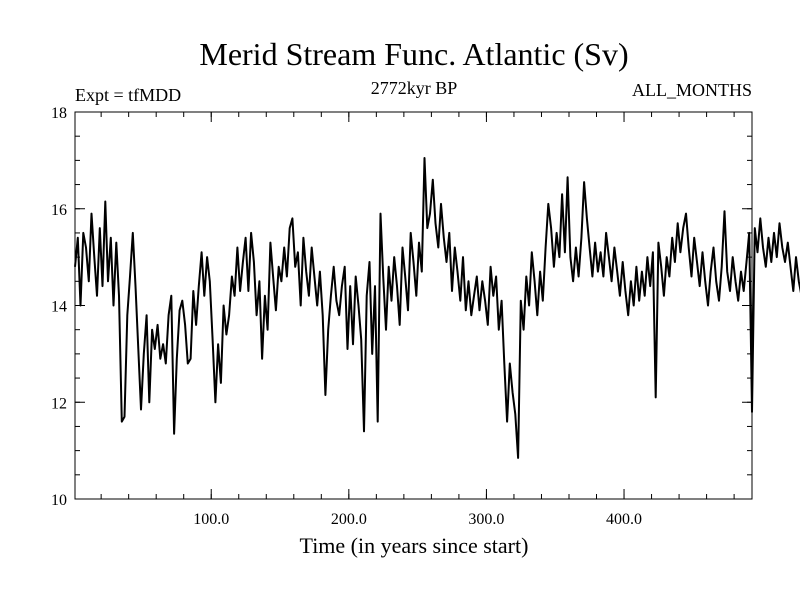  I want to click on x-tick-label: 200.0, so click(349, 519).